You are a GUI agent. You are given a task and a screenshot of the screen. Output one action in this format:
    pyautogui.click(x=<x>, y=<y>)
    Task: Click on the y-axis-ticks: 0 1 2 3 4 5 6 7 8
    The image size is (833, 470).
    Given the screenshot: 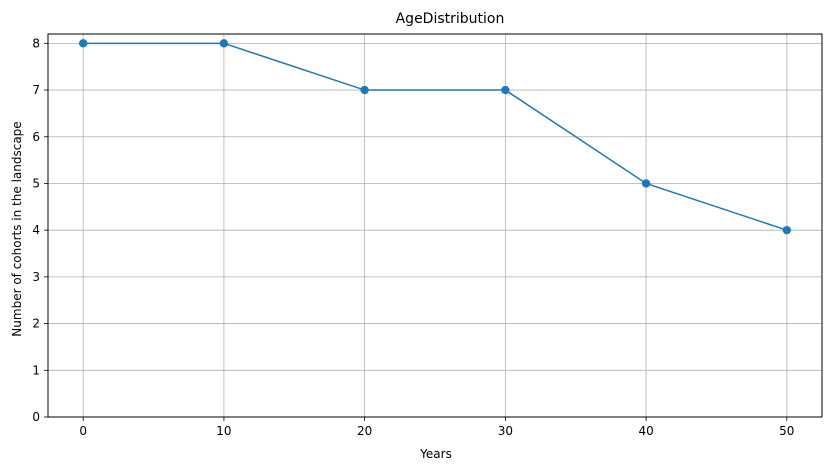 What is the action you would take?
    pyautogui.click(x=40, y=230)
    